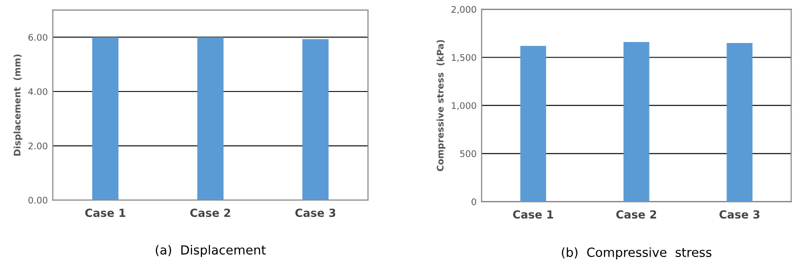  What do you see at coordinates (18, 105) in the screenshot?
I see `y-axis-title: Displacement (mm)` at bounding box center [18, 105].